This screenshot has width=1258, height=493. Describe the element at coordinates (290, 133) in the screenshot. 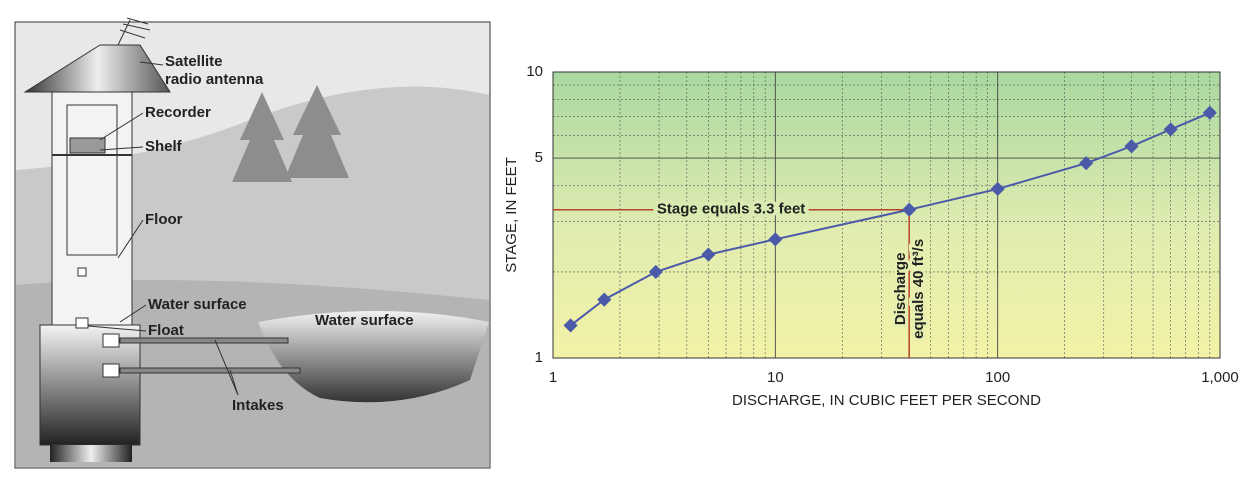

I see `trees` at that location.